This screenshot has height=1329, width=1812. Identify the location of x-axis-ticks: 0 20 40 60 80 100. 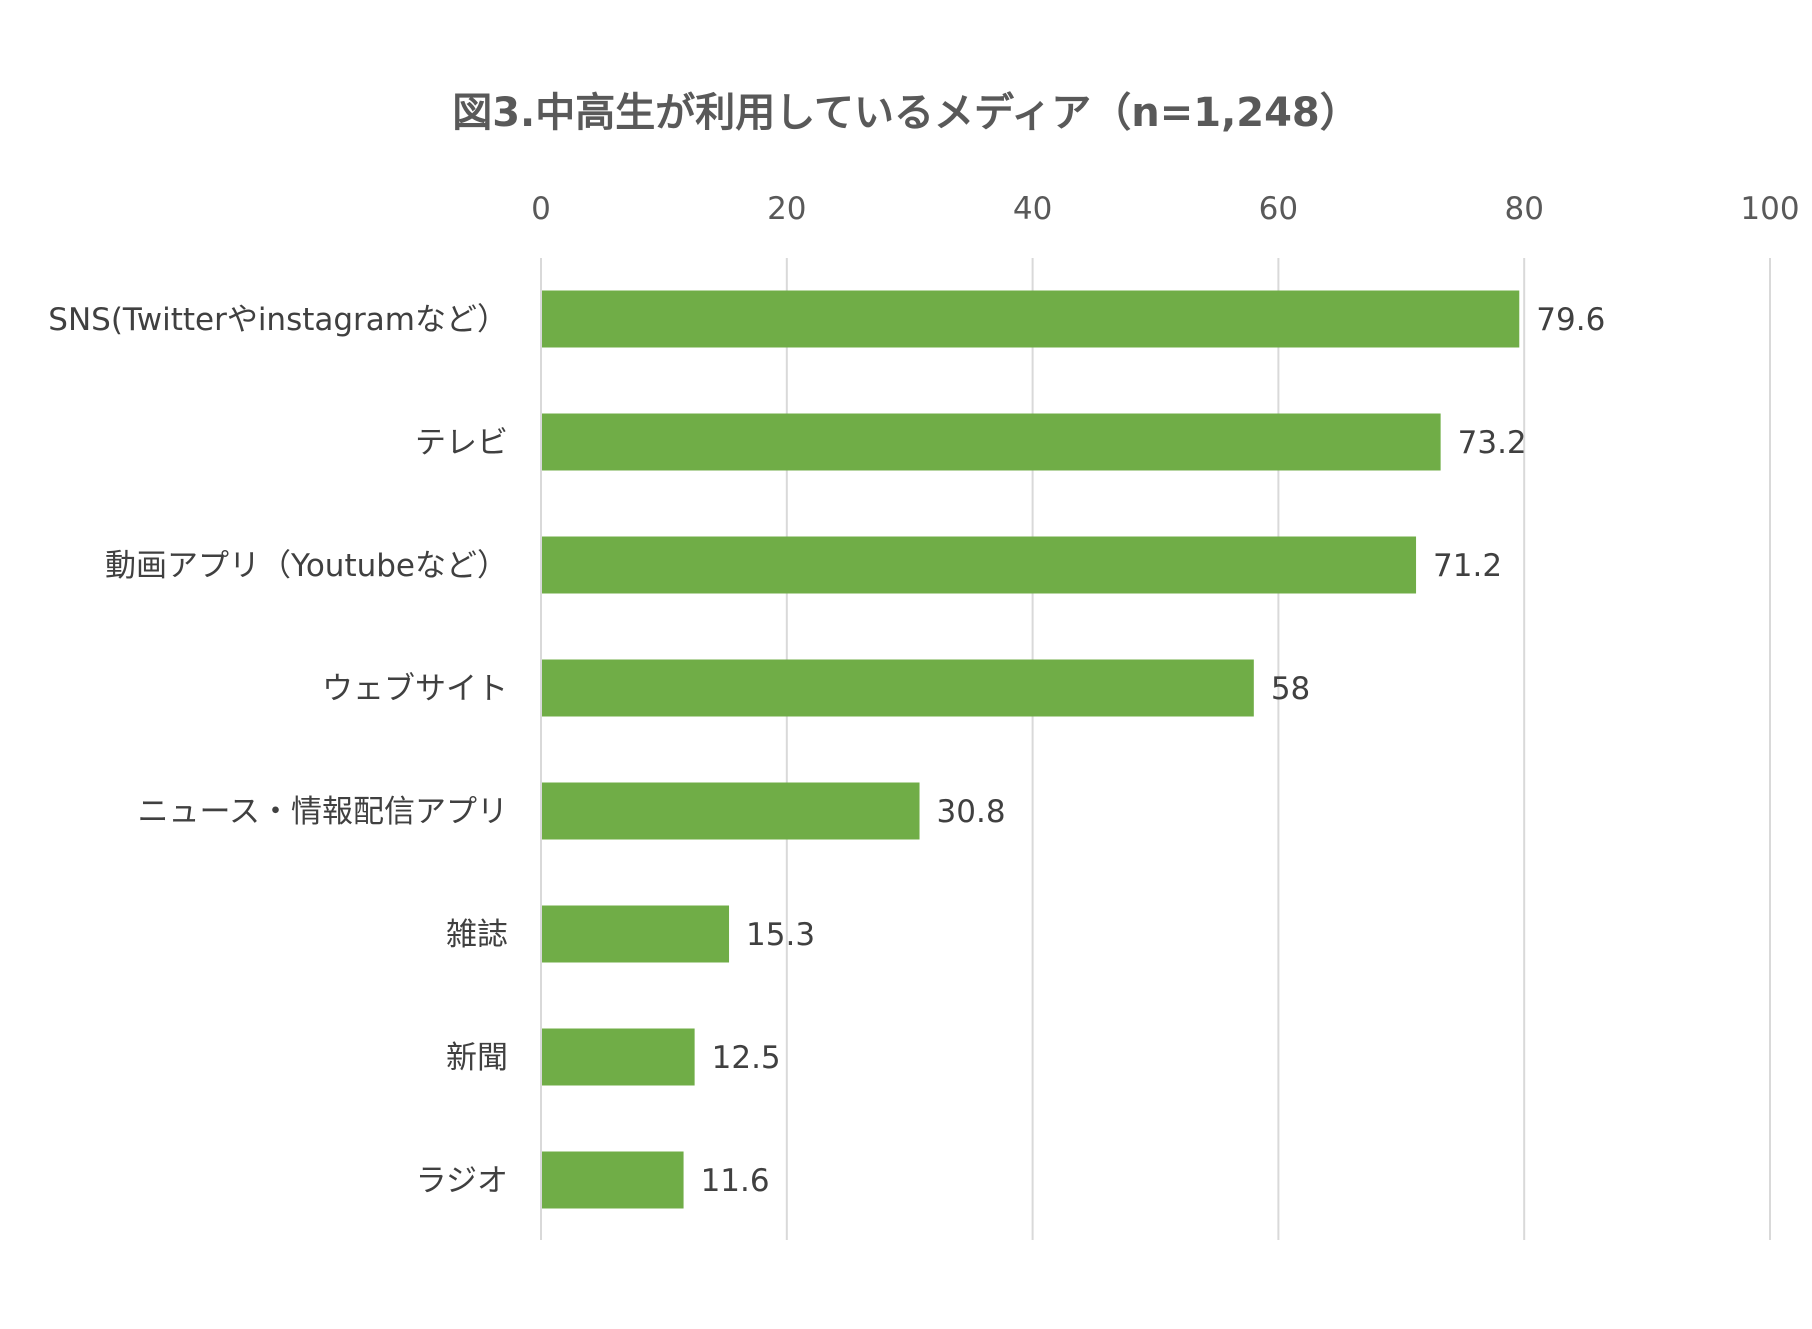
(1165, 209).